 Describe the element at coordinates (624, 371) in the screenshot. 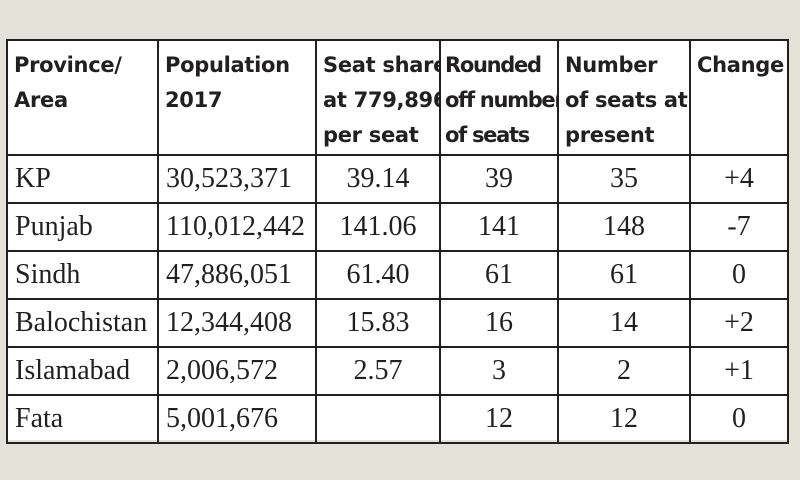

I see `cell-present-seats: 2` at that location.